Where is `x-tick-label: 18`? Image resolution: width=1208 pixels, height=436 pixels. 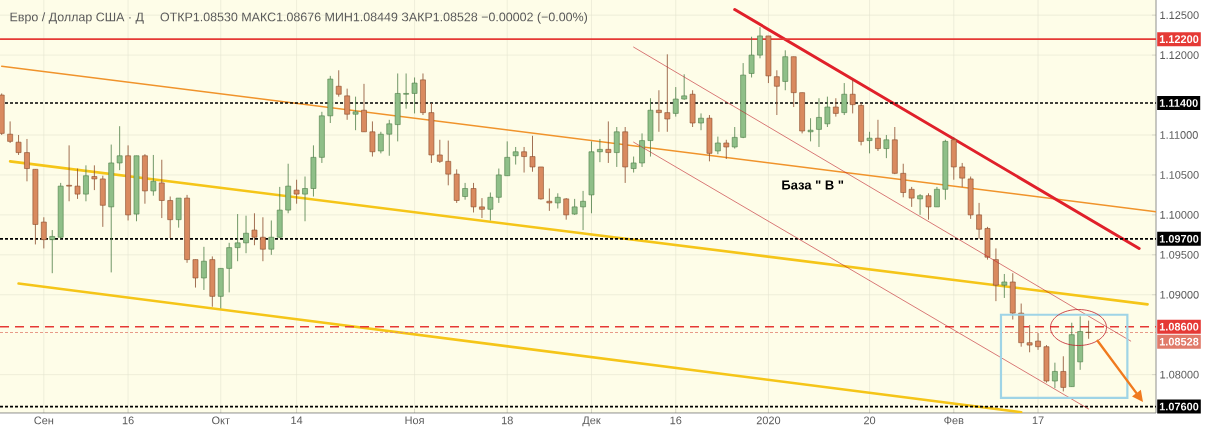 x-tick-label: 18 is located at coordinates (507, 420).